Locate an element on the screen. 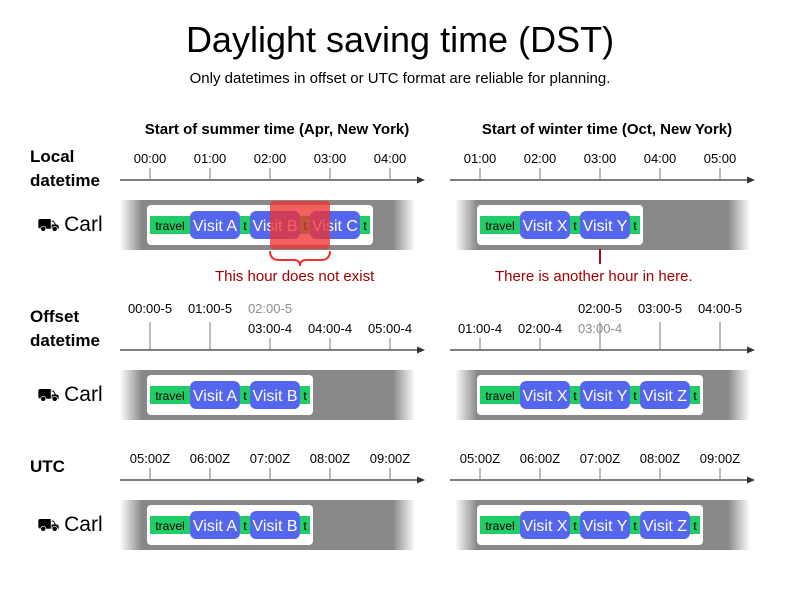  local-winter-fade-left is located at coordinates (466, 225).